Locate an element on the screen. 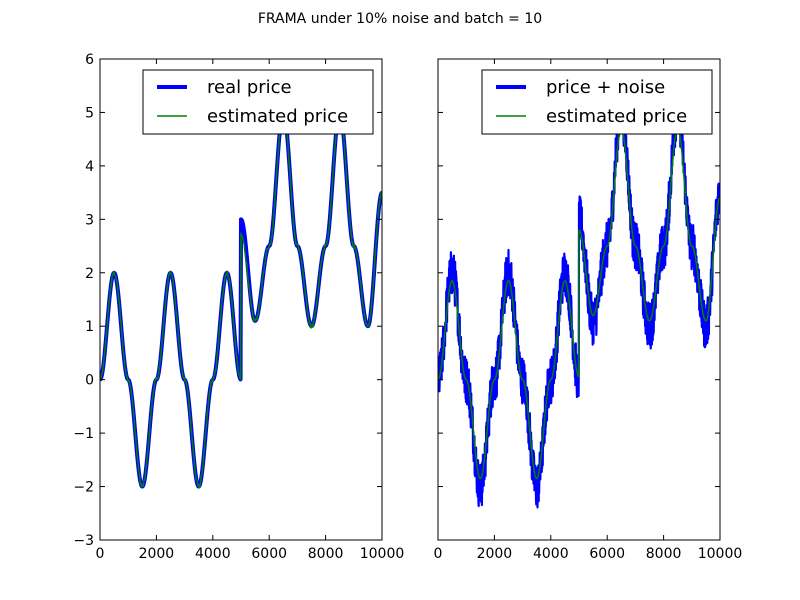  legend: price + noise estimated price is located at coordinates (597, 102).